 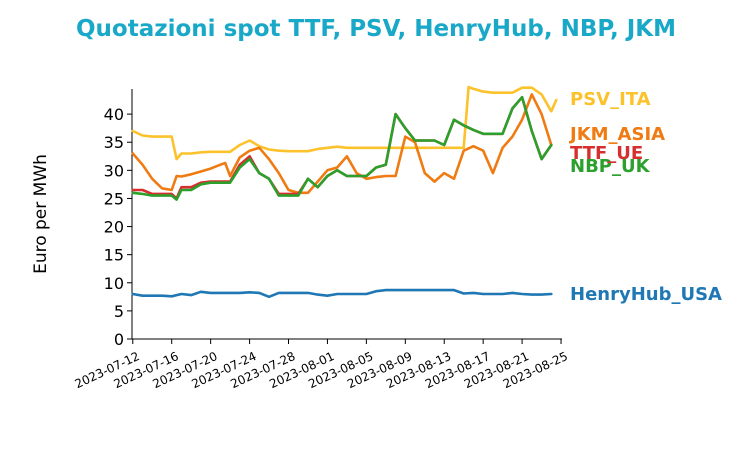 What do you see at coordinates (114, 255) in the screenshot?
I see `y-tick-label: 15` at bounding box center [114, 255].